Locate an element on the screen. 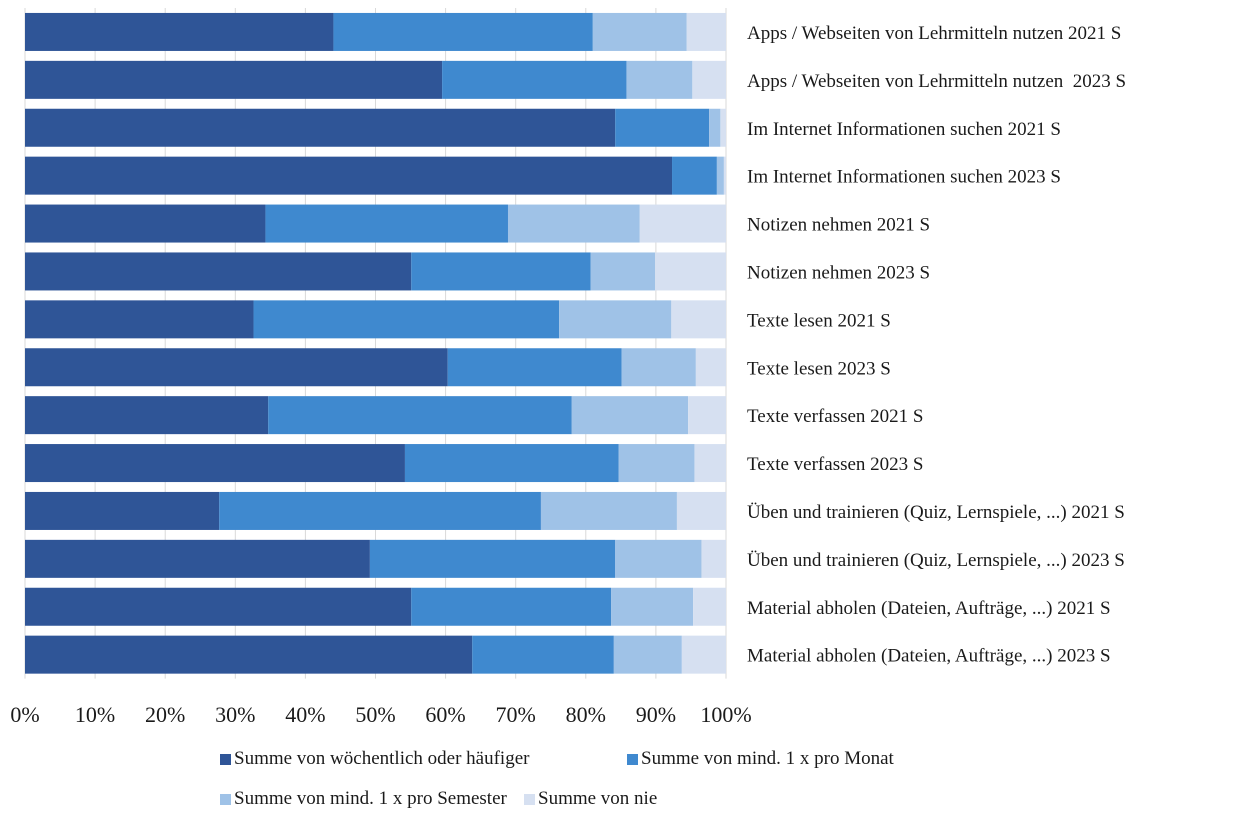 This screenshot has height=816, width=1235. category-label: Texte lesen 2023 S is located at coordinates (819, 368).